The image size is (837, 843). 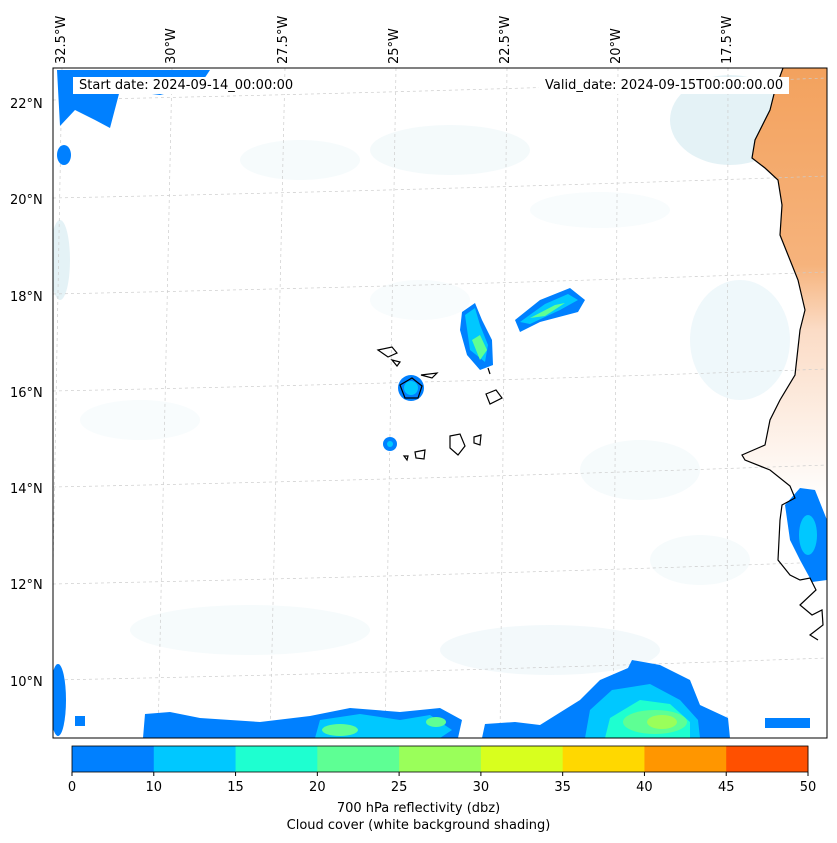 I want to click on colorbar-tick-label: 45, so click(x=726, y=787).